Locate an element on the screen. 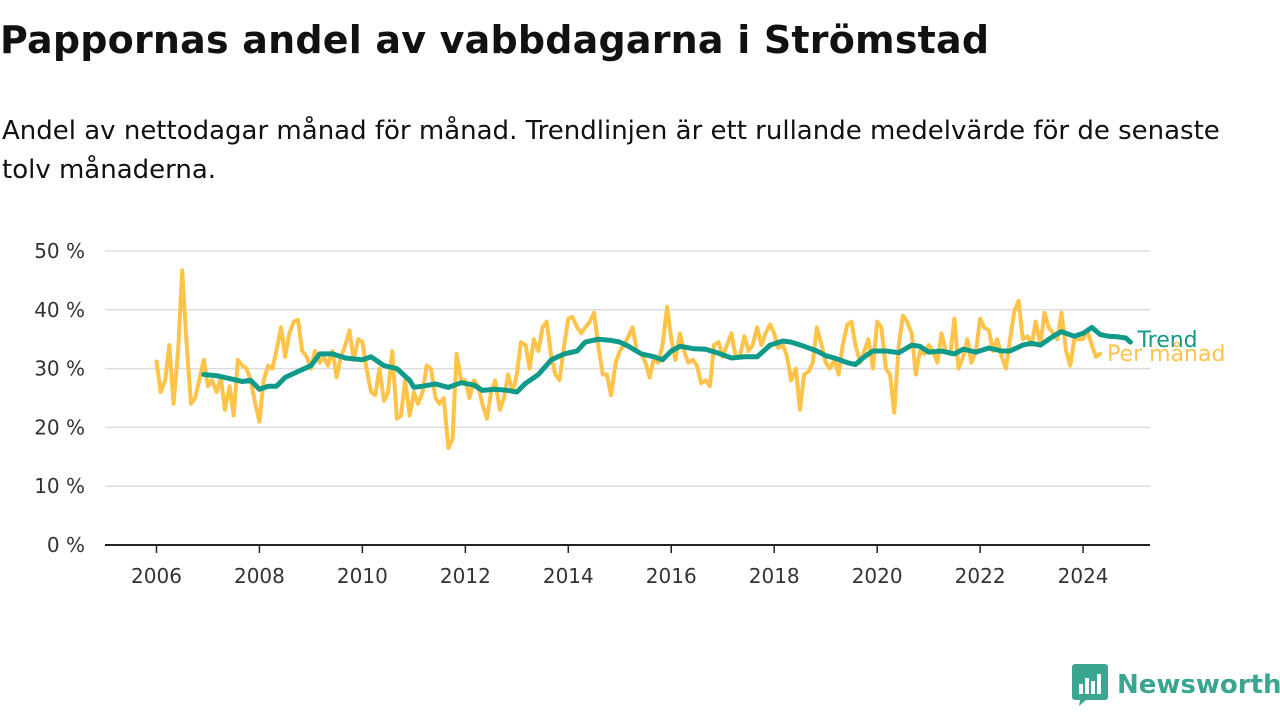  y-tick: 40 % is located at coordinates (59, 310).